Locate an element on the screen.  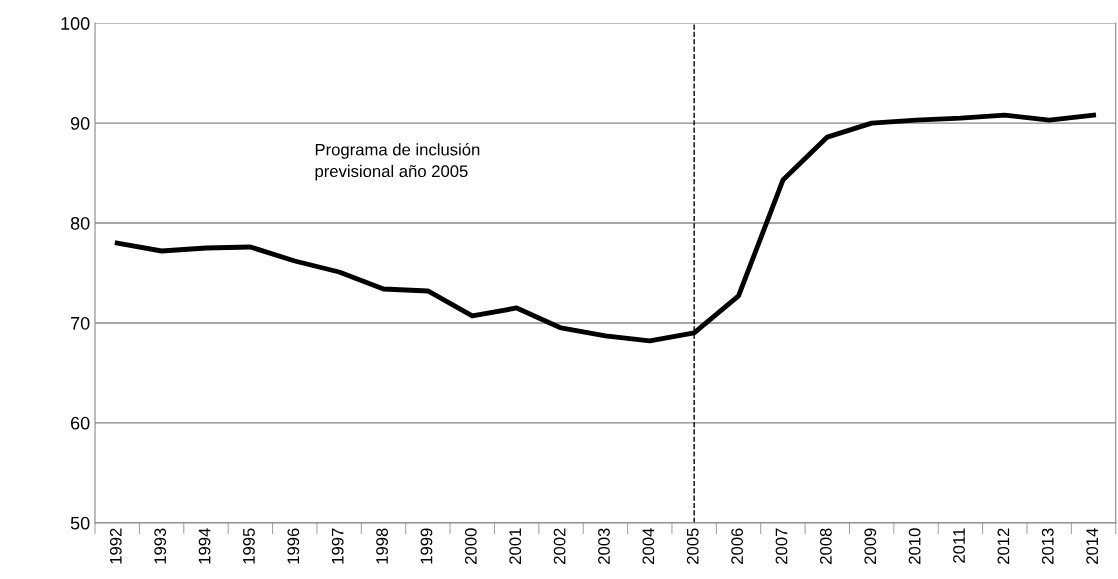
x-tick-label: 2013 is located at coordinates (1047, 546).